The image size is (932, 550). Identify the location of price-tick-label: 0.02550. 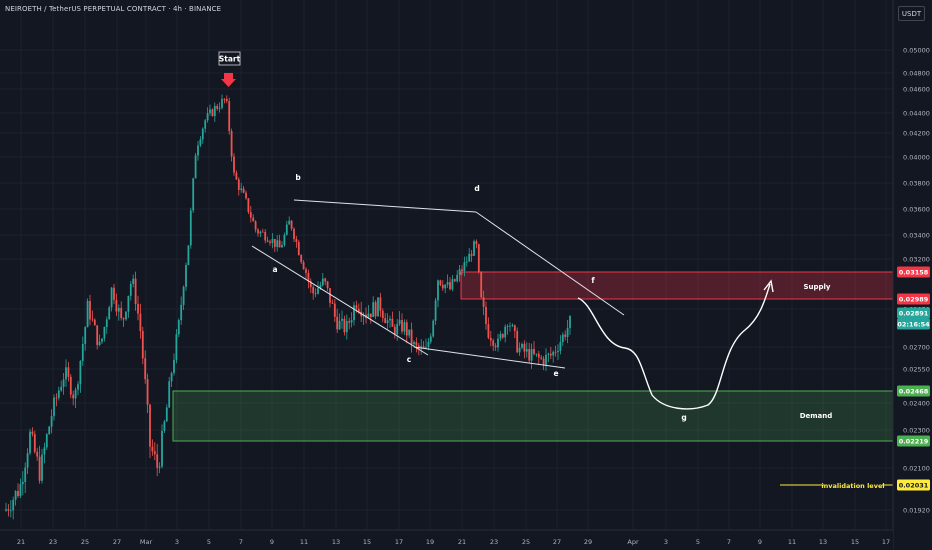
(916, 370).